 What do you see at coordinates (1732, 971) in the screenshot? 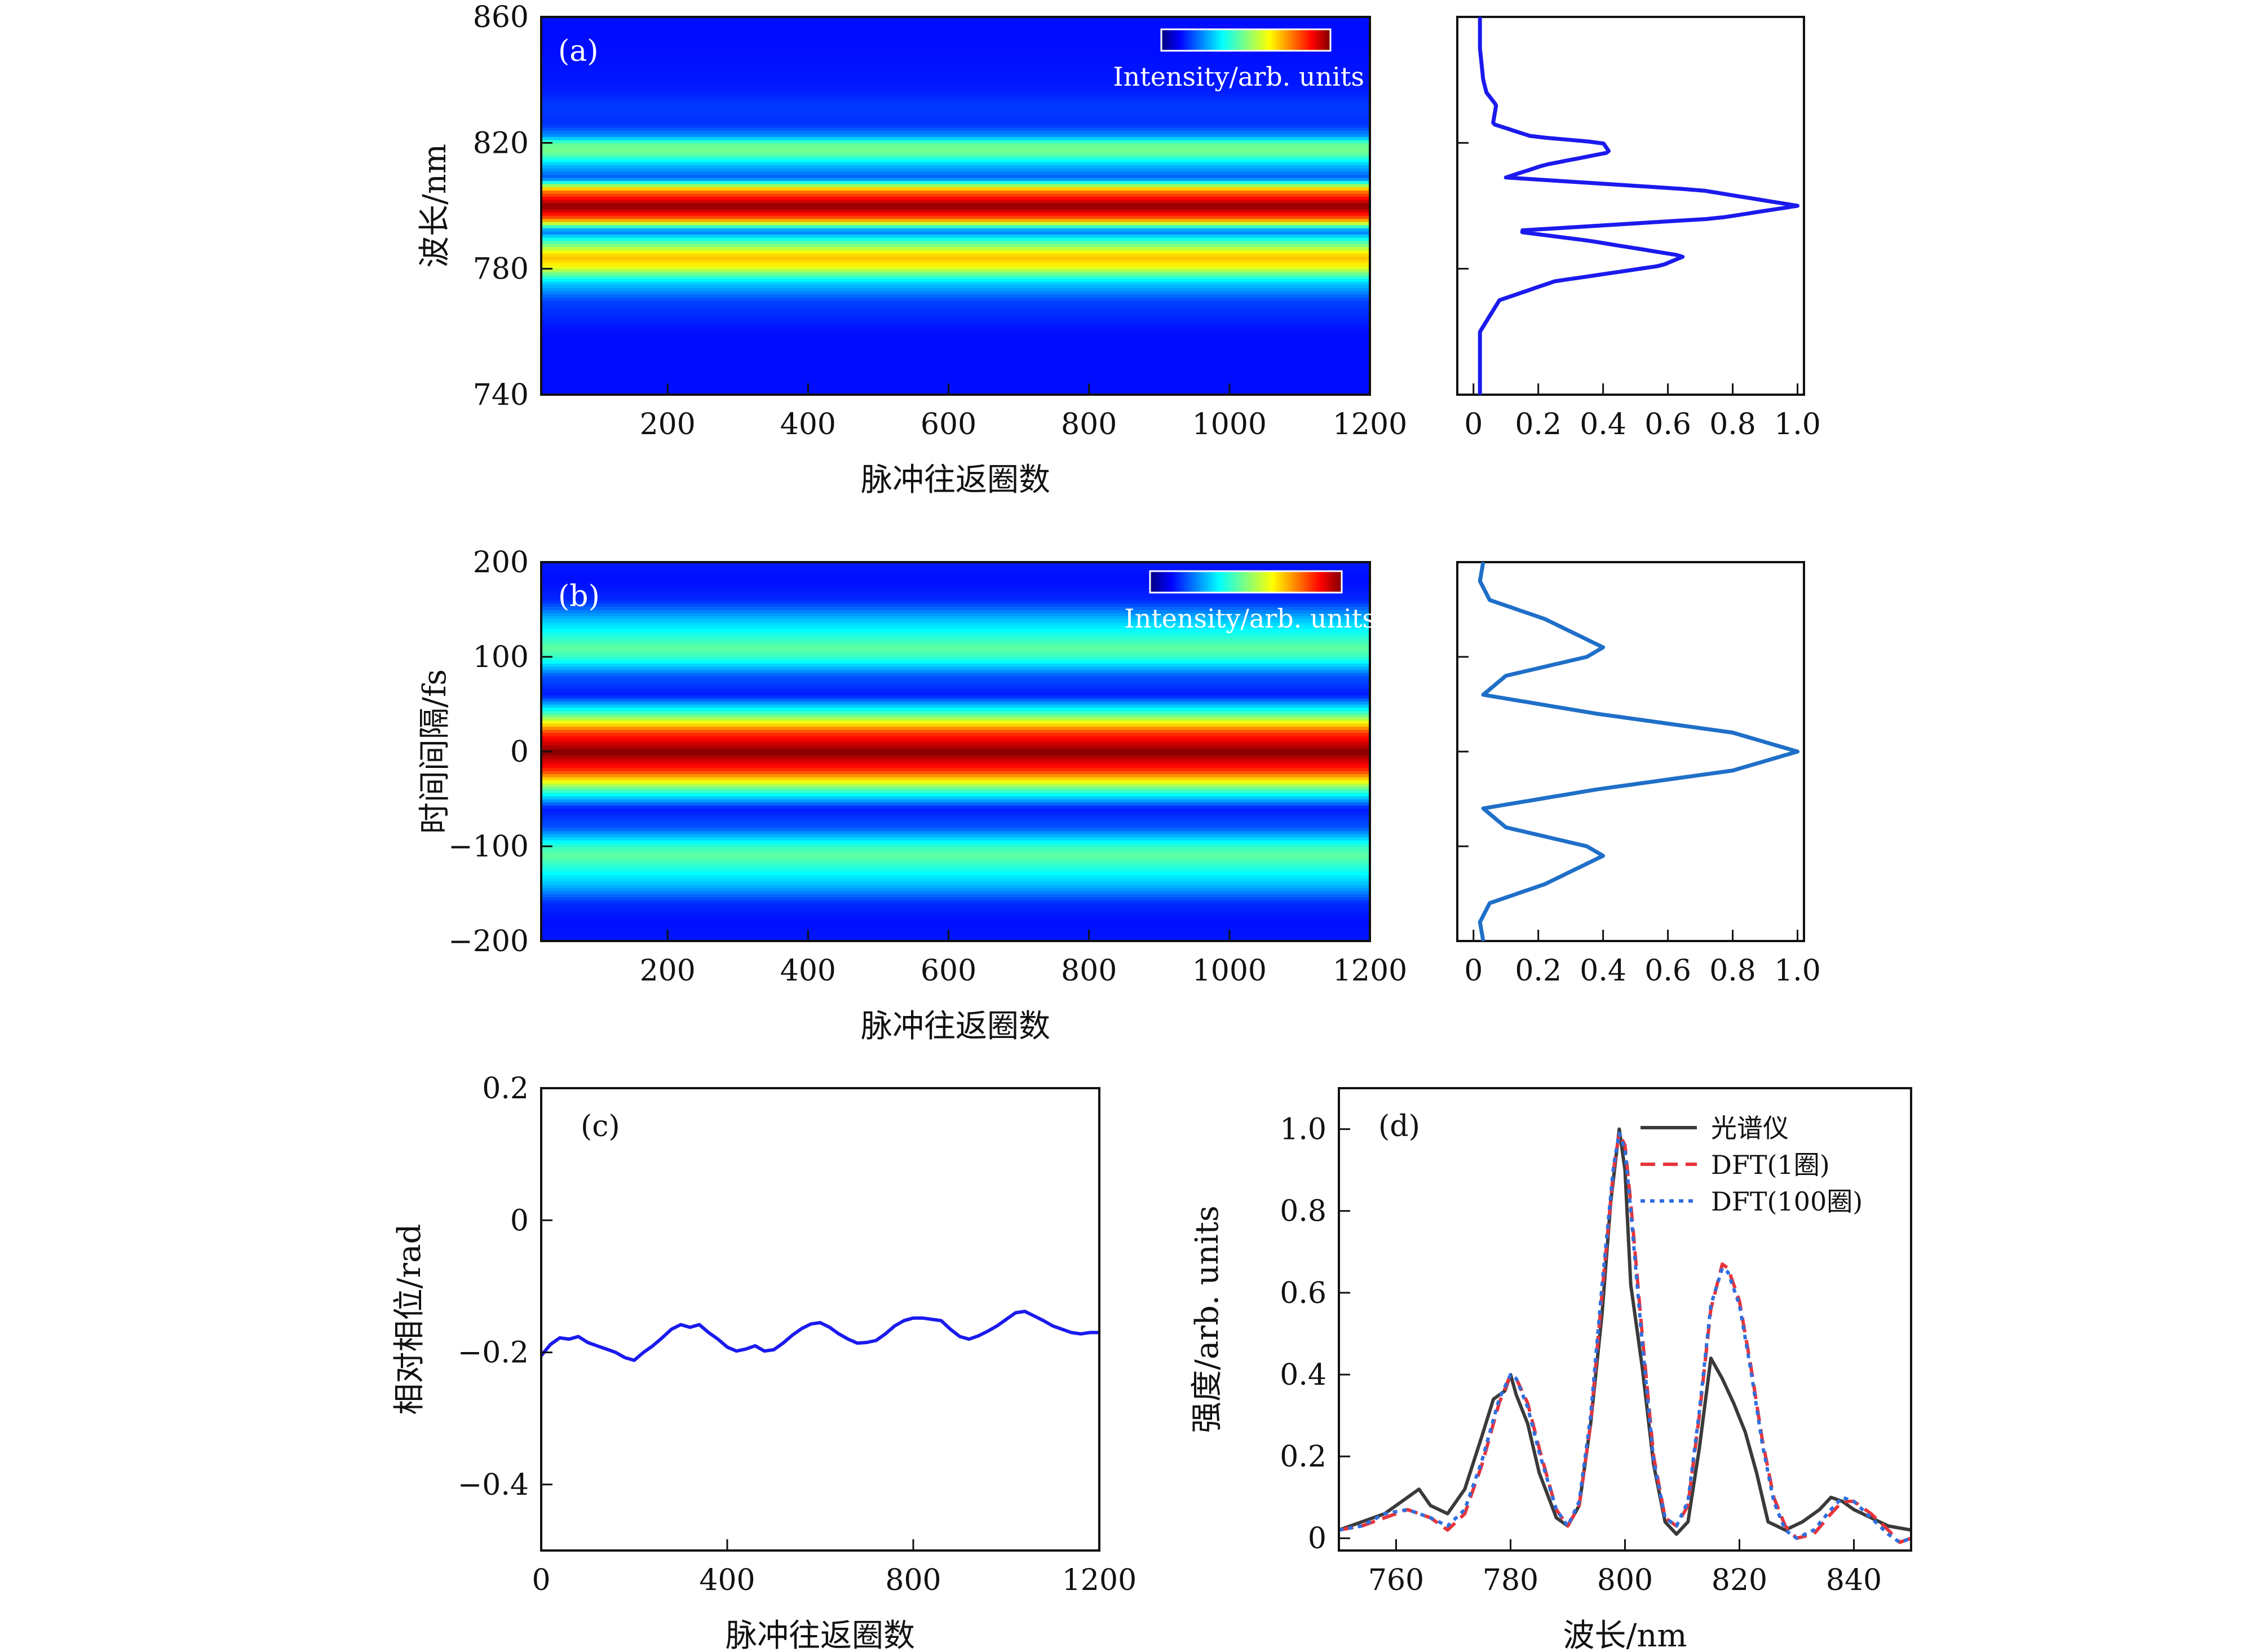
I see `side-b-xtick-label: 0.8` at bounding box center [1732, 971].